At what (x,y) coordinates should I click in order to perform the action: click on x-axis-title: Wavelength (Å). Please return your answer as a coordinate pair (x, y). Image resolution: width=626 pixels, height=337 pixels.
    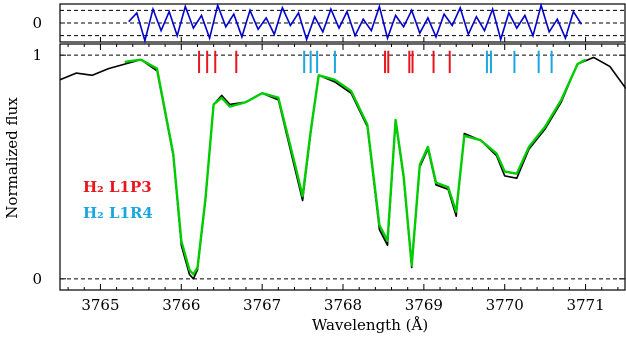
    Looking at the image, I should click on (370, 325).